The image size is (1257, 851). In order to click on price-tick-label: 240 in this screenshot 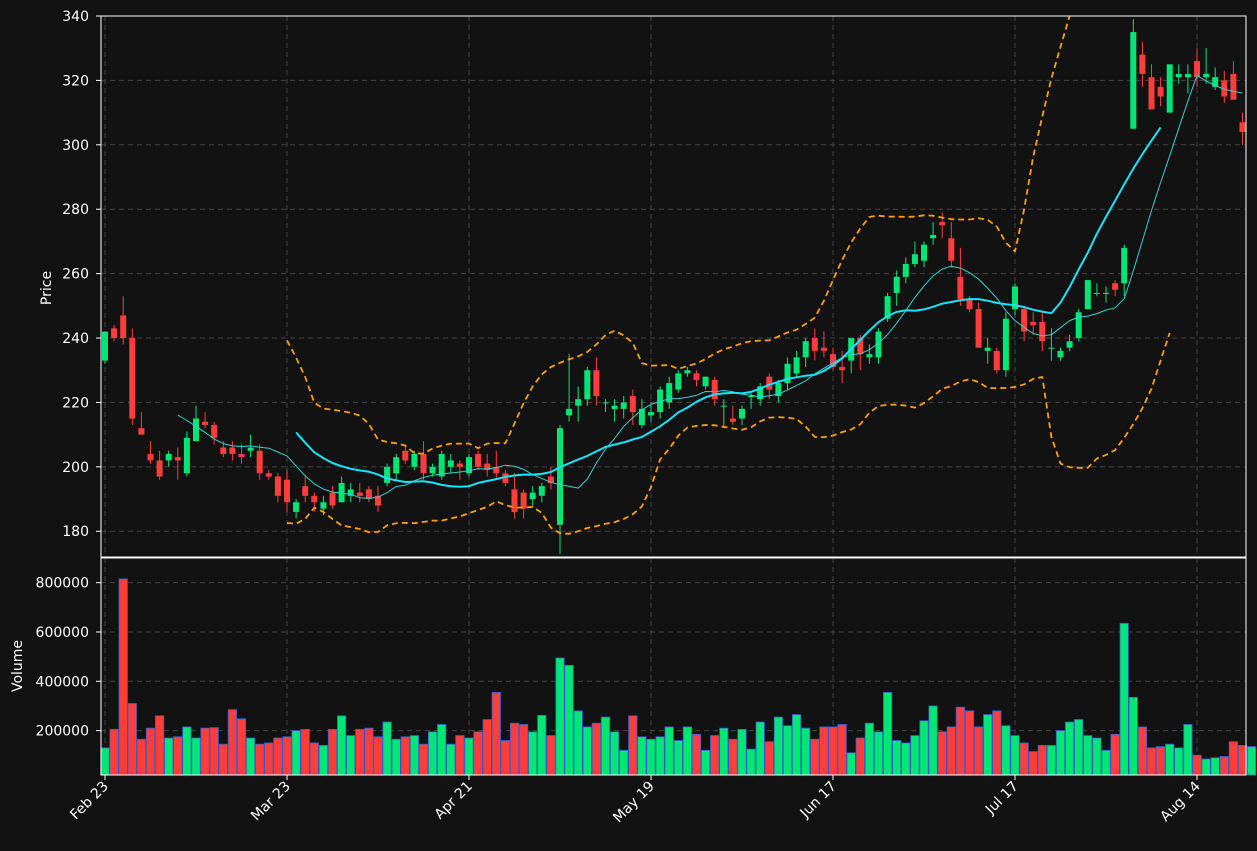, I will do `click(75, 339)`.